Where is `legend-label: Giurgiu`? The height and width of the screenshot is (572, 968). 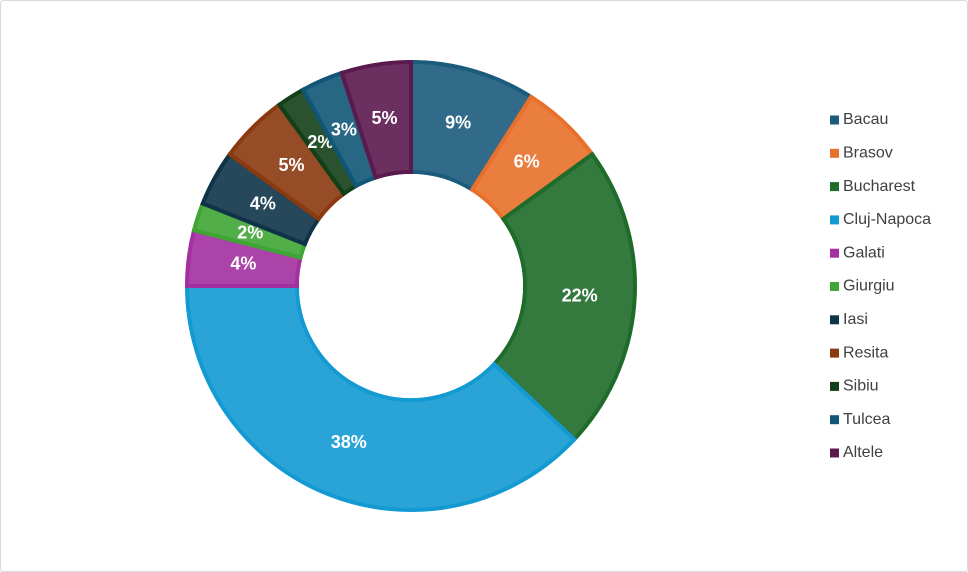 legend-label: Giurgiu is located at coordinates (869, 286).